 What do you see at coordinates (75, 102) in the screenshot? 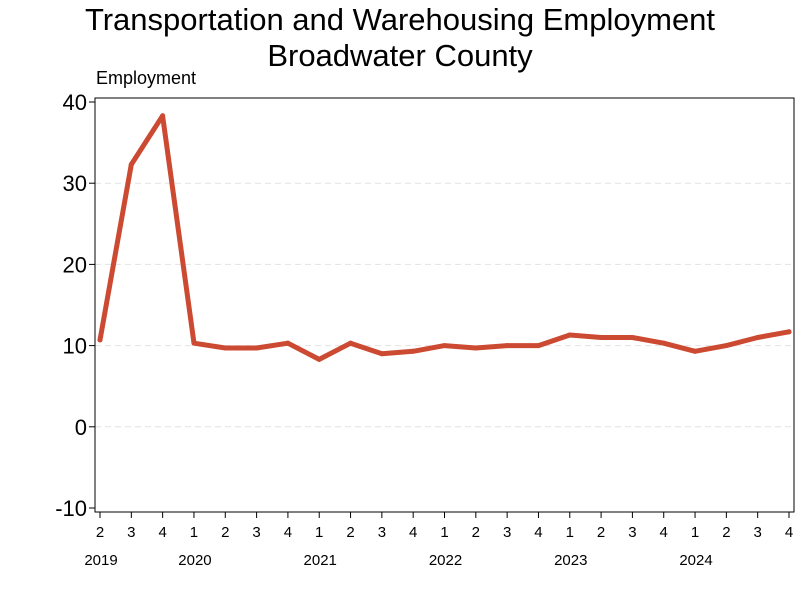
I see `y-tick-label: 40` at bounding box center [75, 102].